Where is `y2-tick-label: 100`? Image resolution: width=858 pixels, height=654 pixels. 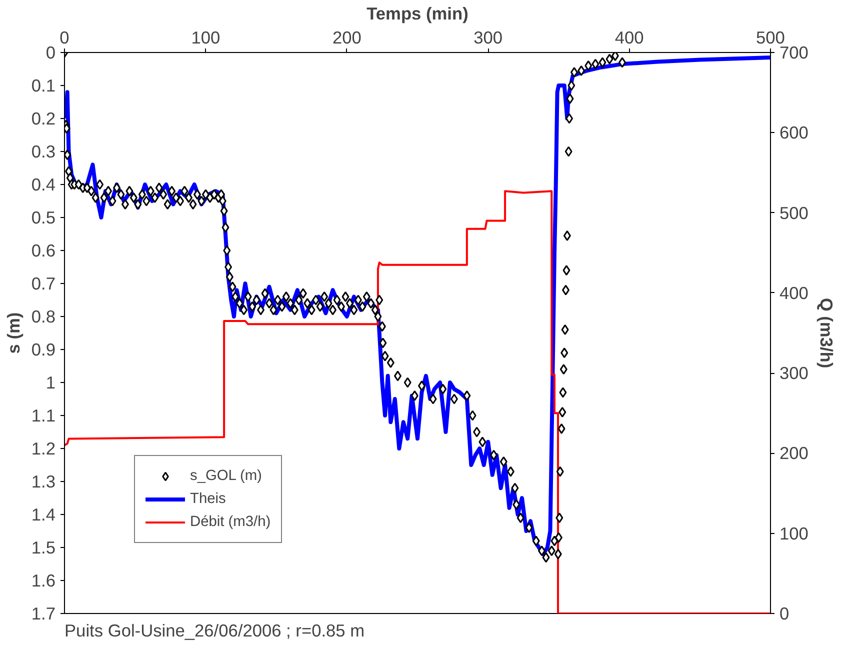 y2-tick-label: 100 is located at coordinates (794, 533).